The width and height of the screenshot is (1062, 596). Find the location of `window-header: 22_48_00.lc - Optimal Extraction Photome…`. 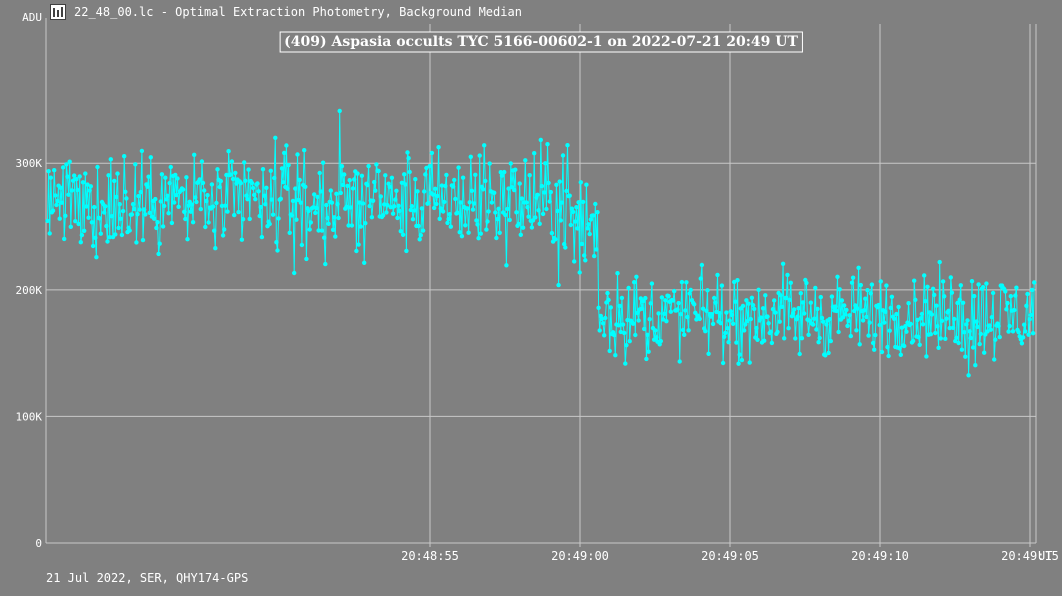

window-header: 22_48_00.lc - Optimal Extraction Photome… is located at coordinates (286, 12).